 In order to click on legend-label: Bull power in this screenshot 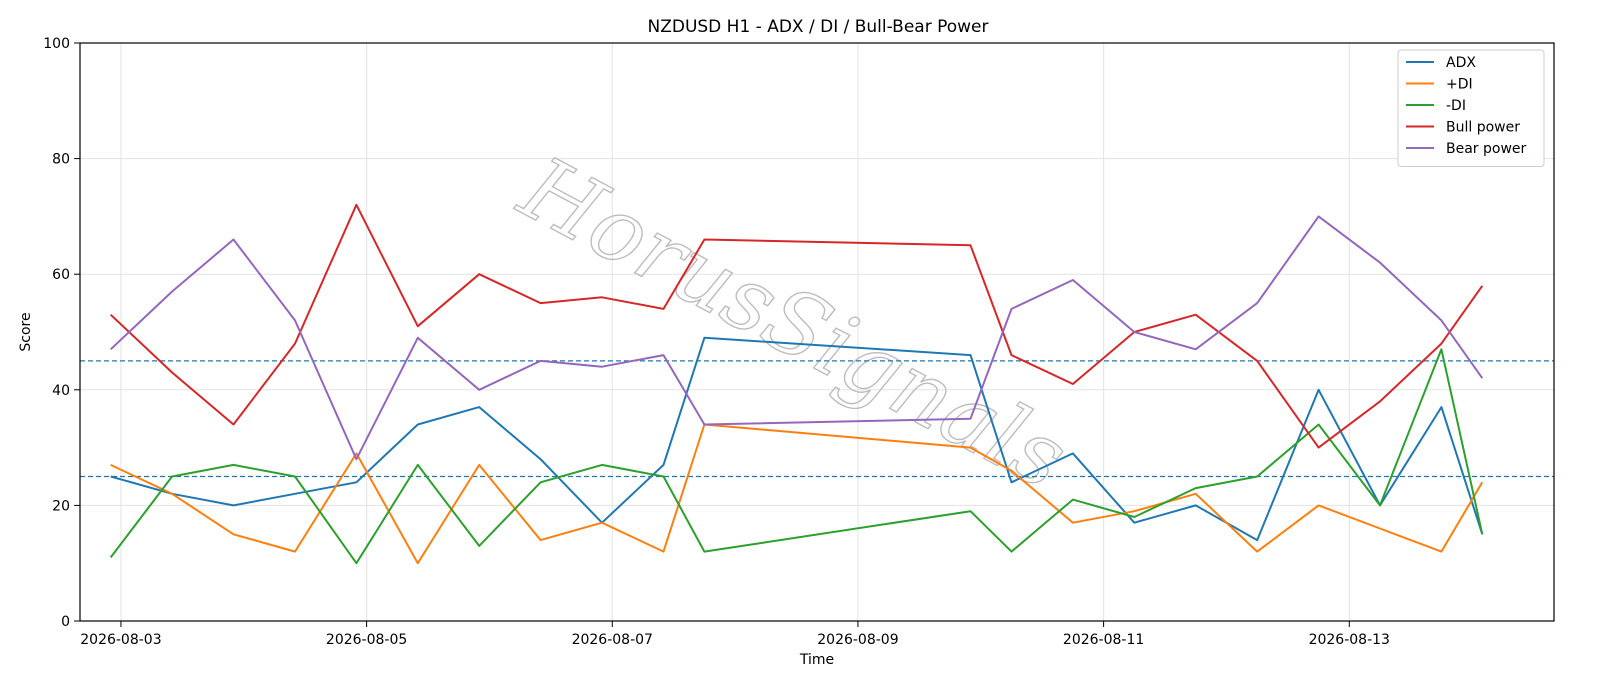, I will do `click(1483, 128)`.